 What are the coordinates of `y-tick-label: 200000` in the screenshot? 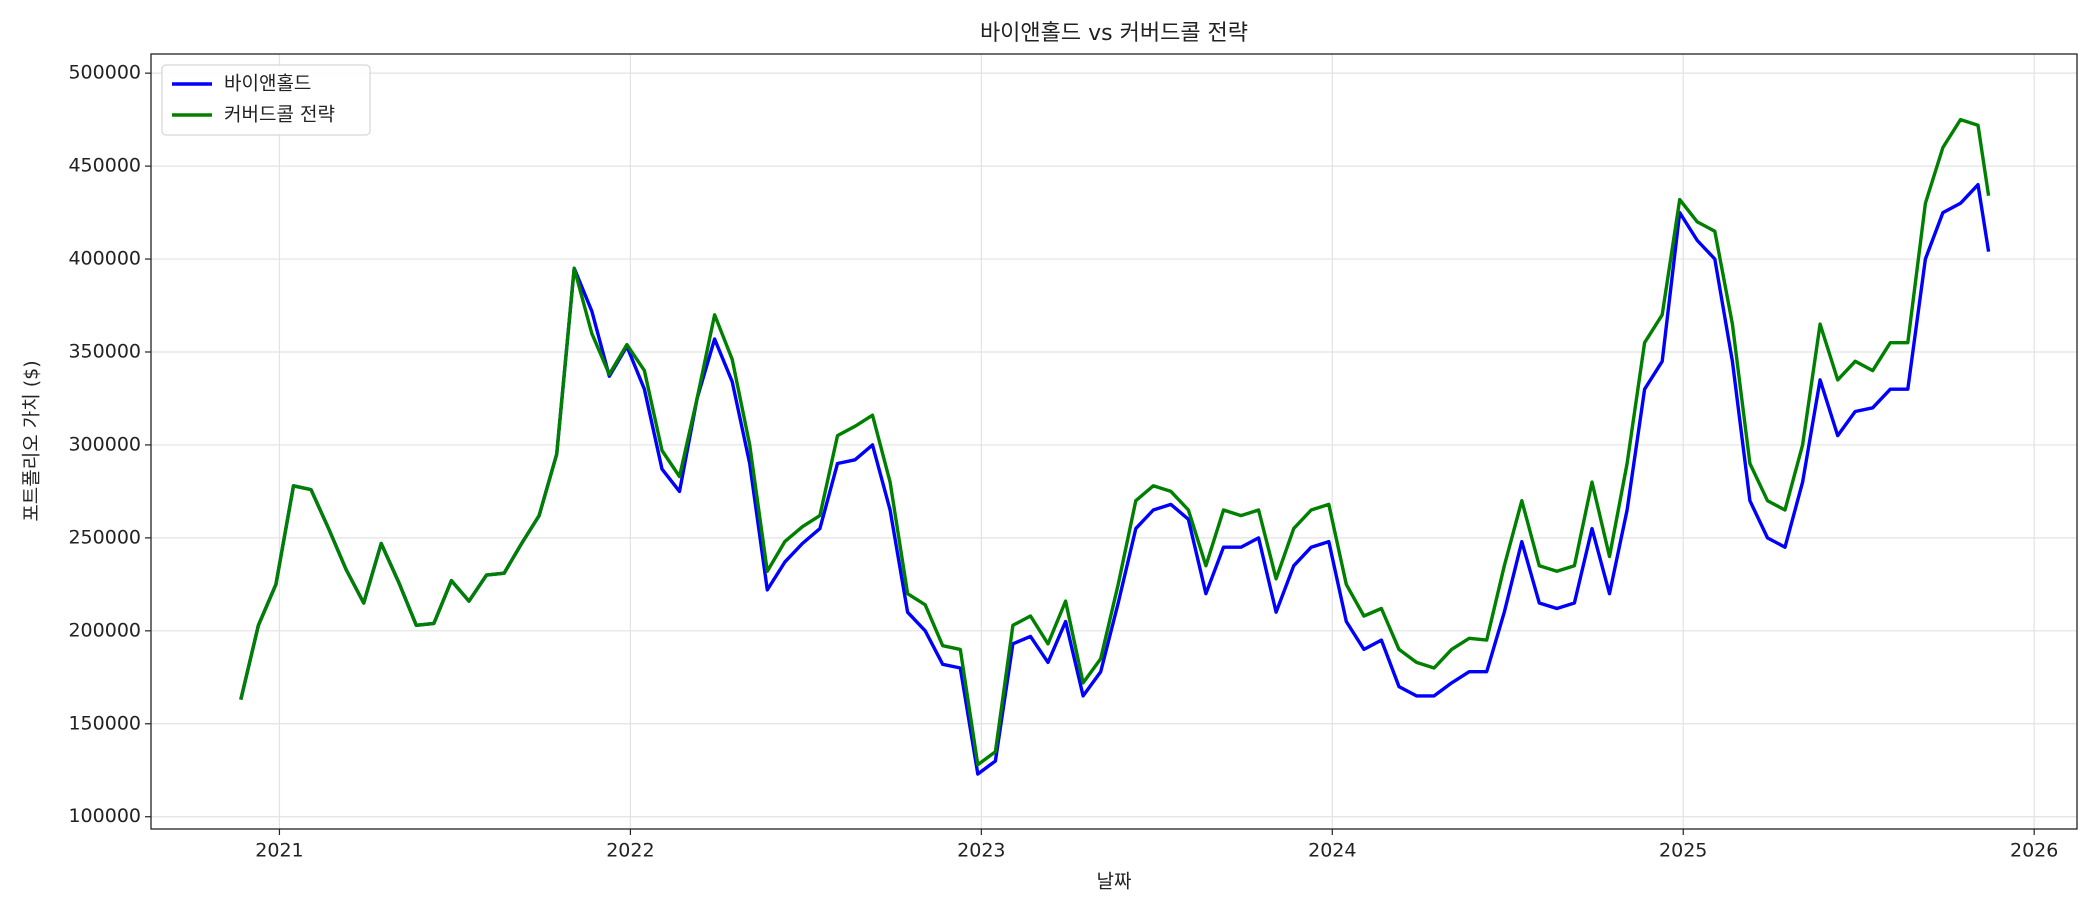 It's located at (104, 630).